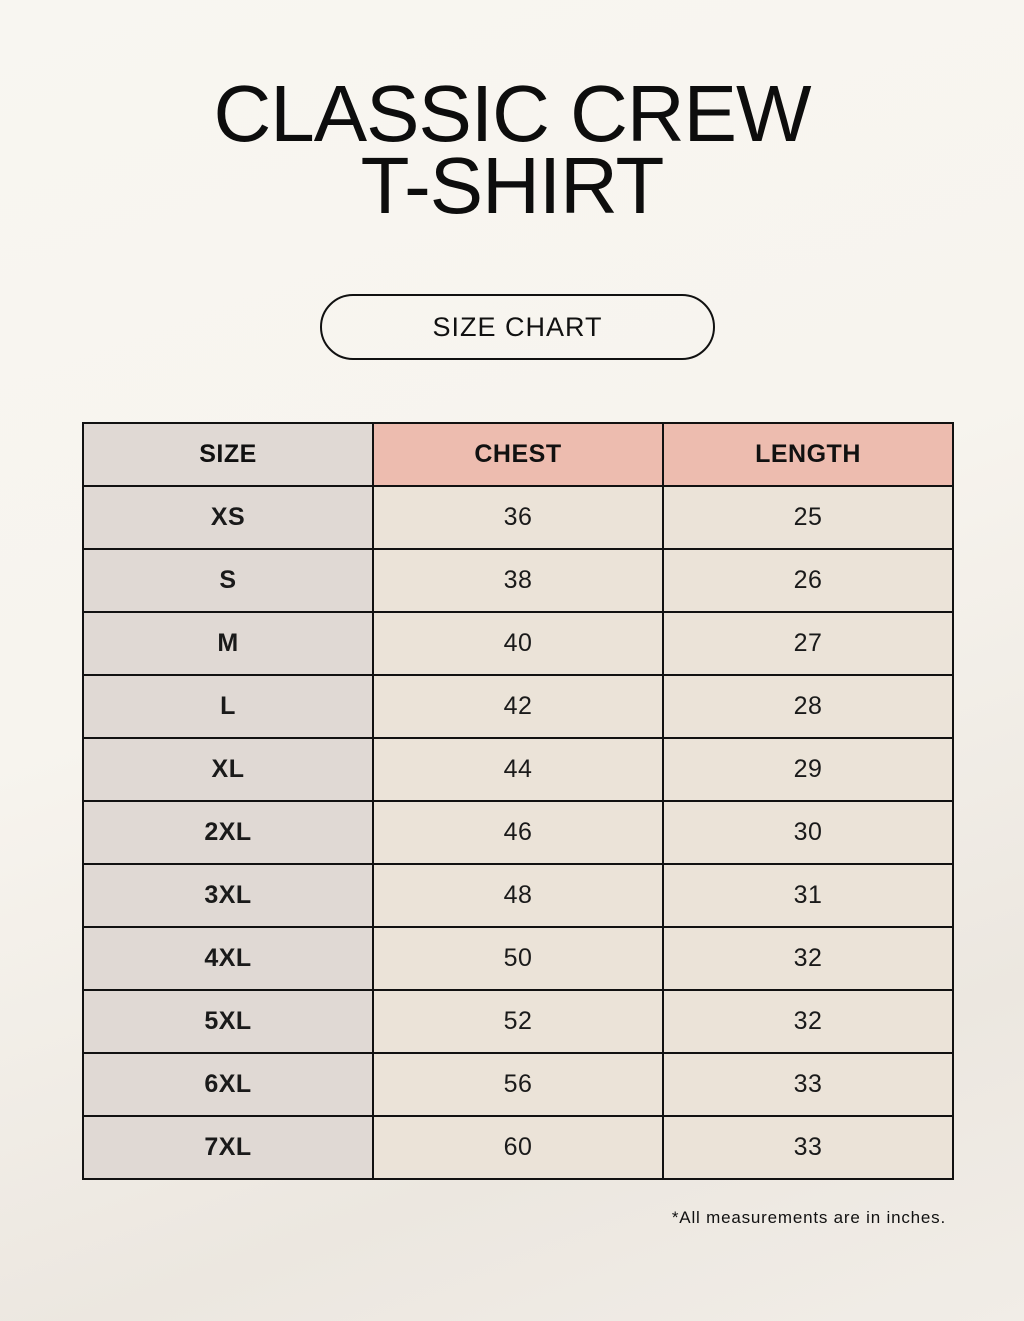 This screenshot has height=1321, width=1024. Describe the element at coordinates (228, 895) in the screenshot. I see `size-cell: 3XL` at that location.